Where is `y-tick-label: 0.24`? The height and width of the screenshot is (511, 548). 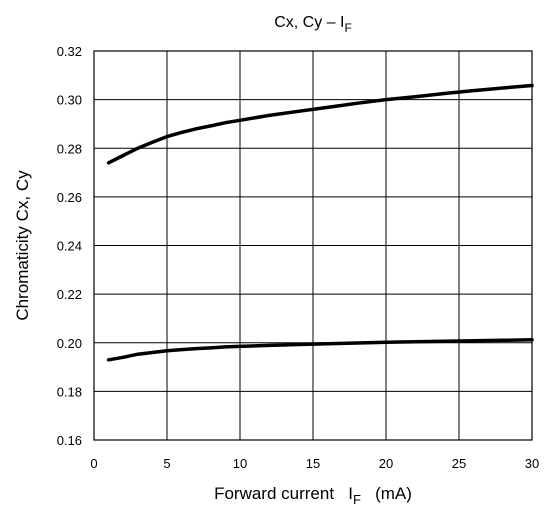
y-tick-label: 0.24 is located at coordinates (69, 246).